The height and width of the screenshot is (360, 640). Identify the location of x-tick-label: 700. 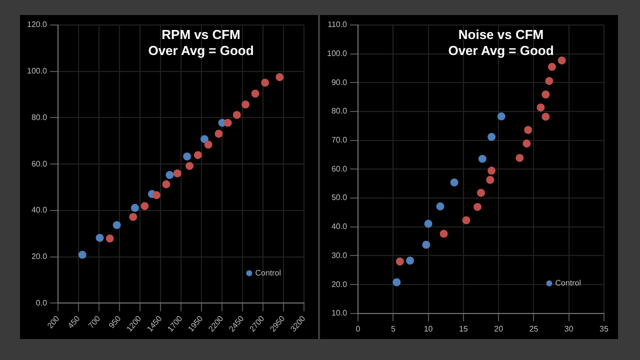
(94, 322).